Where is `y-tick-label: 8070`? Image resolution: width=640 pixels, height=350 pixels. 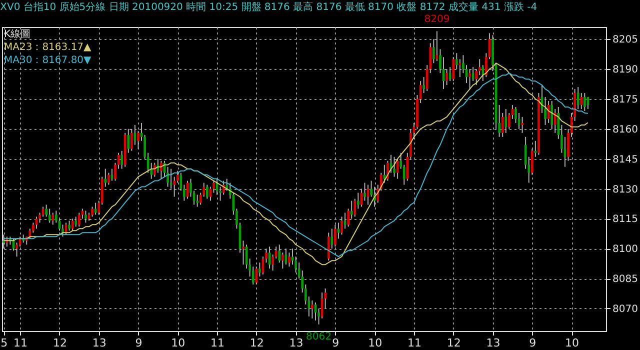 y-tick-label: 8070 is located at coordinates (625, 309).